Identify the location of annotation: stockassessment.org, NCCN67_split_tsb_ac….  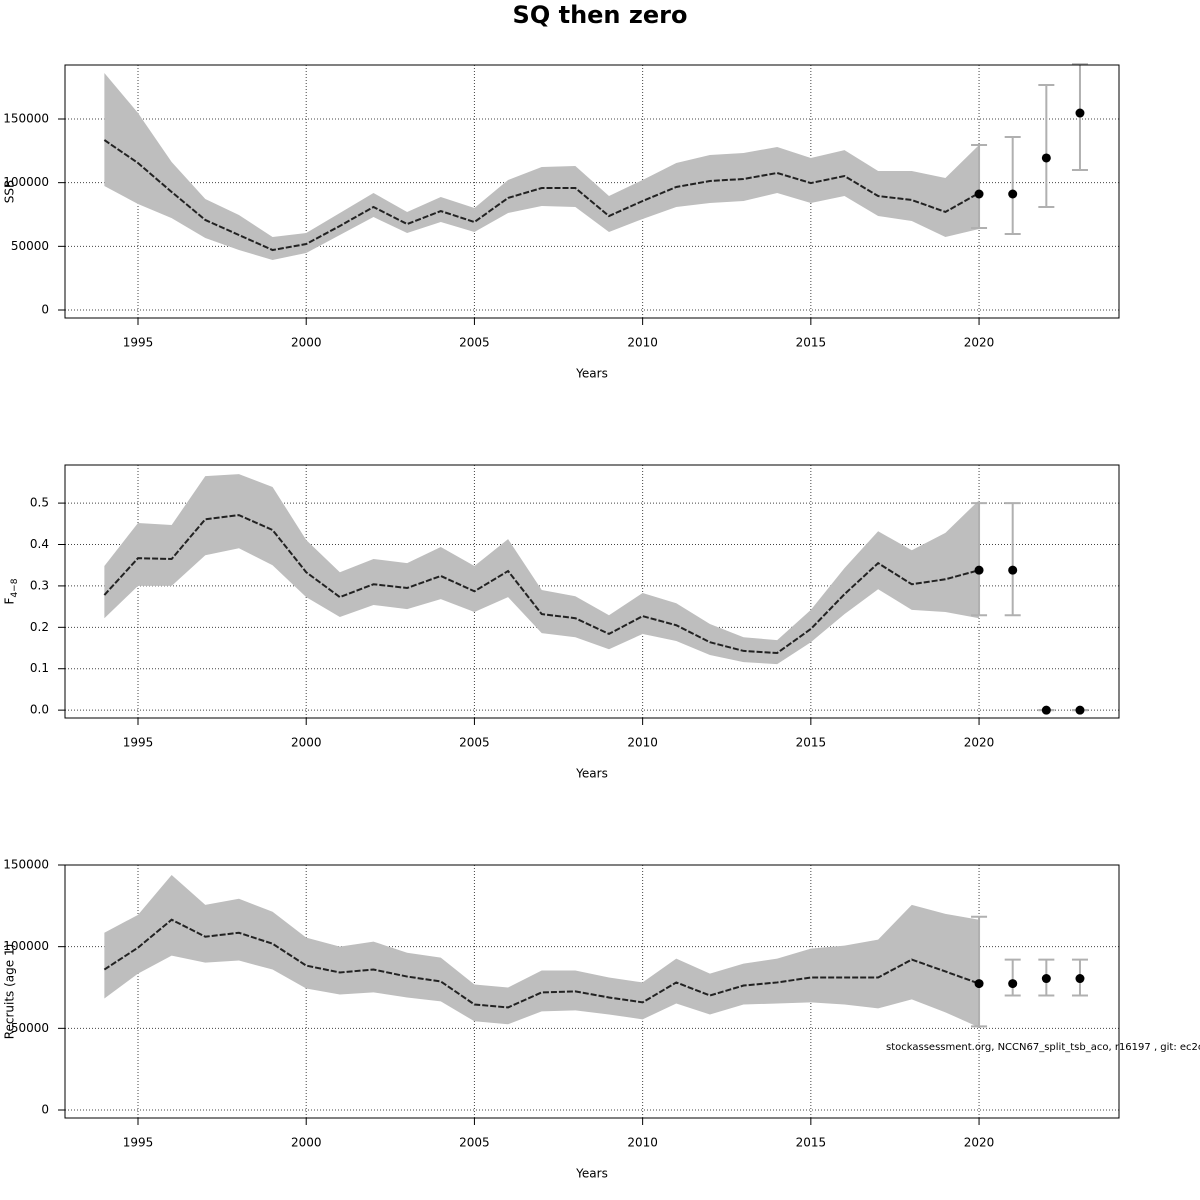
(1043, 1047).